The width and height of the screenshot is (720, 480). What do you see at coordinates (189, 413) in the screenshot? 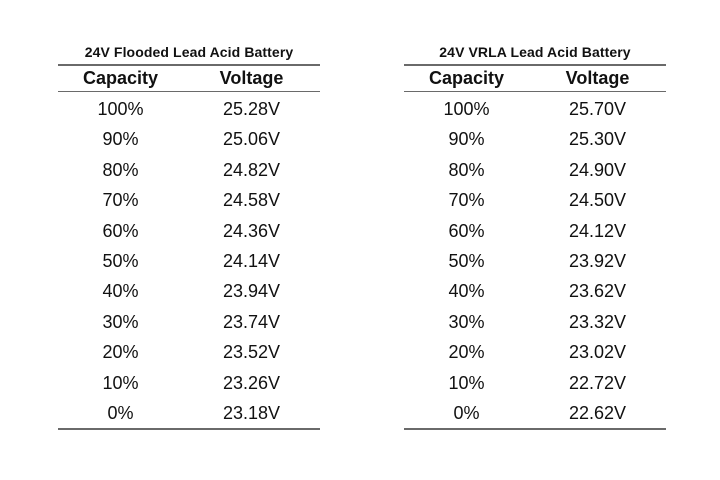
I see `table-row: 0% 23.18V` at bounding box center [189, 413].